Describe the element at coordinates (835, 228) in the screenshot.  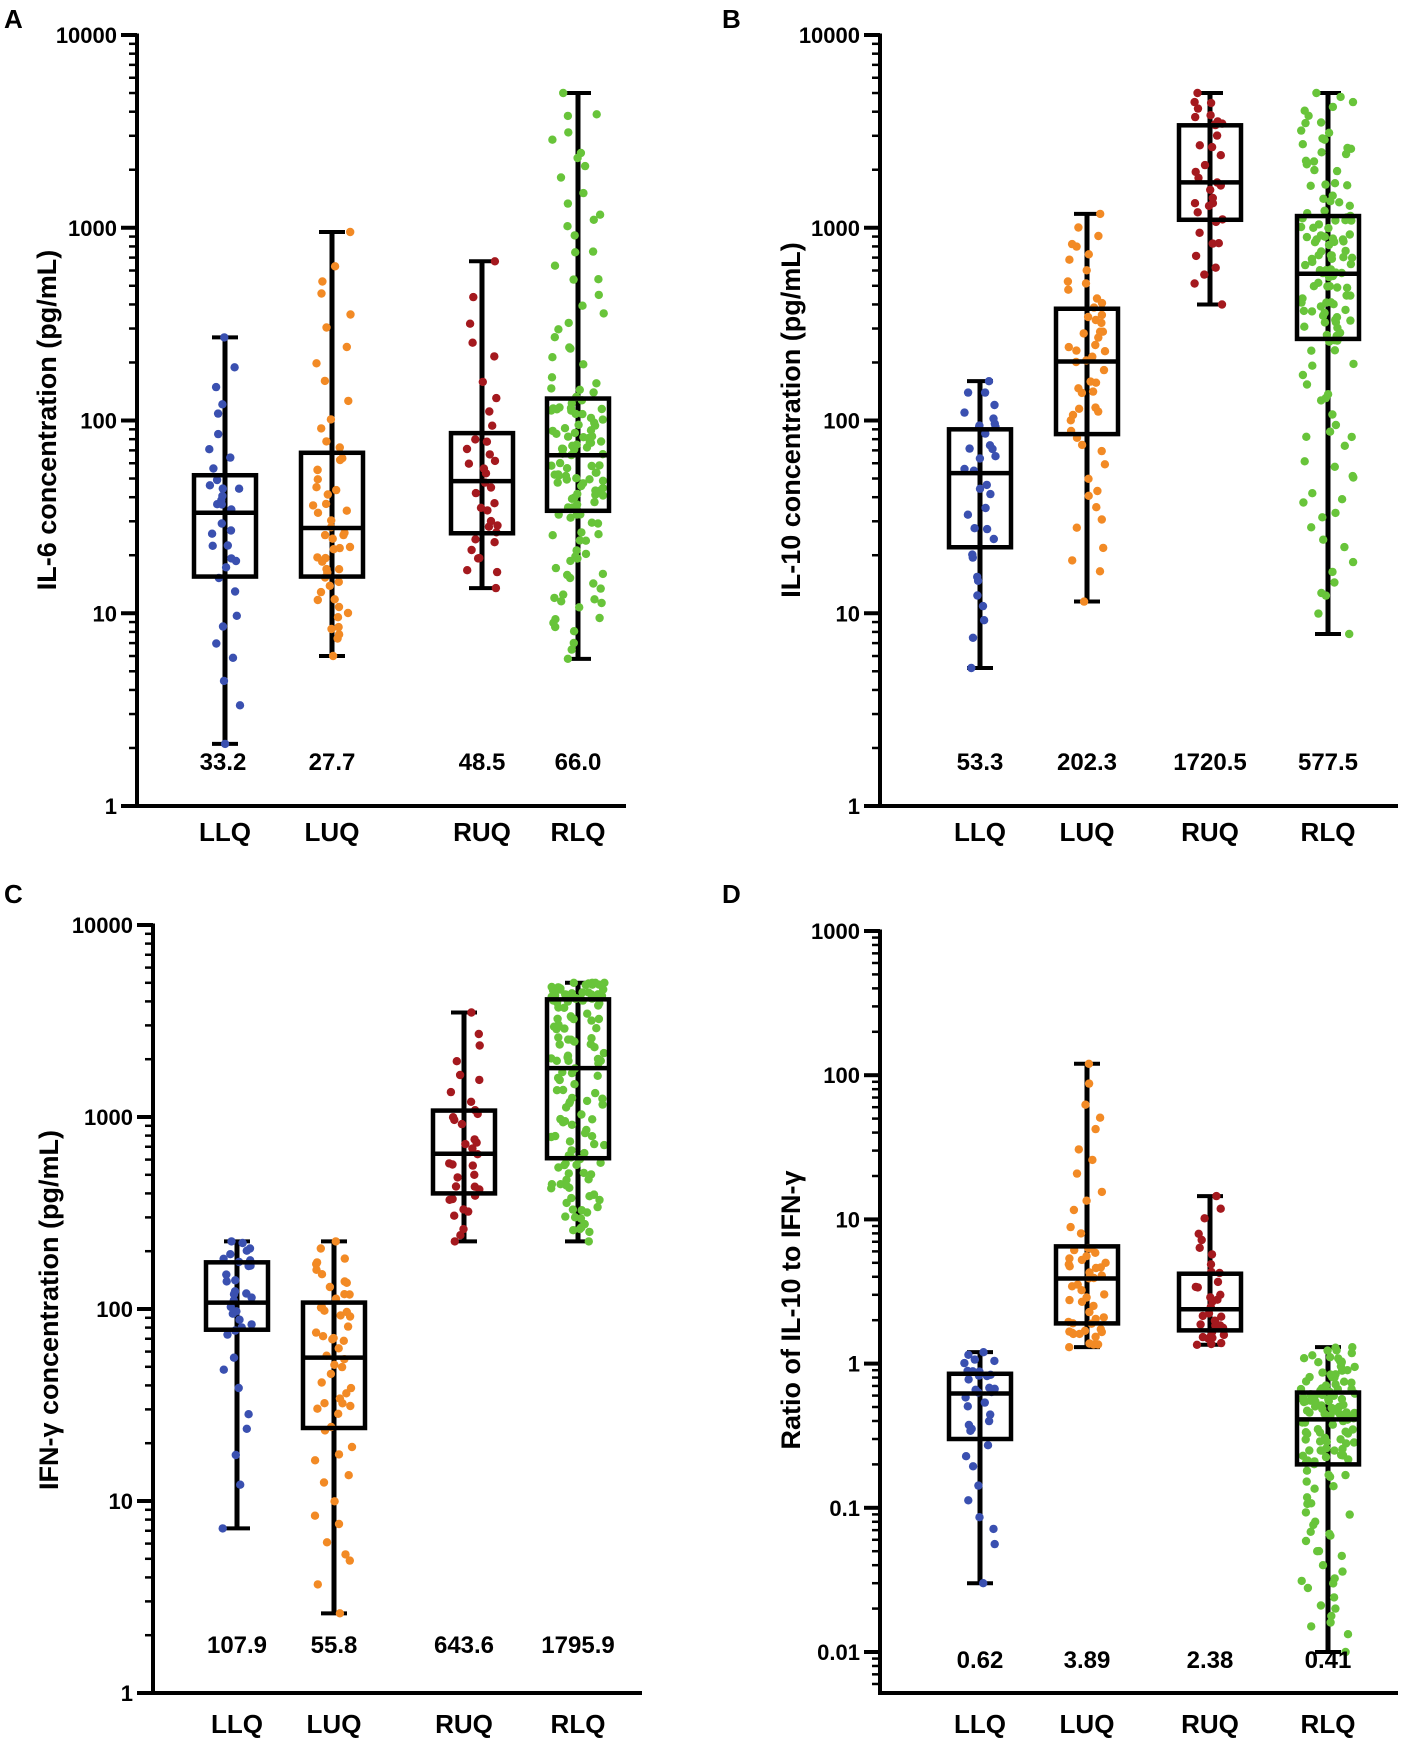
I see `y-tick-label: 1000` at that location.